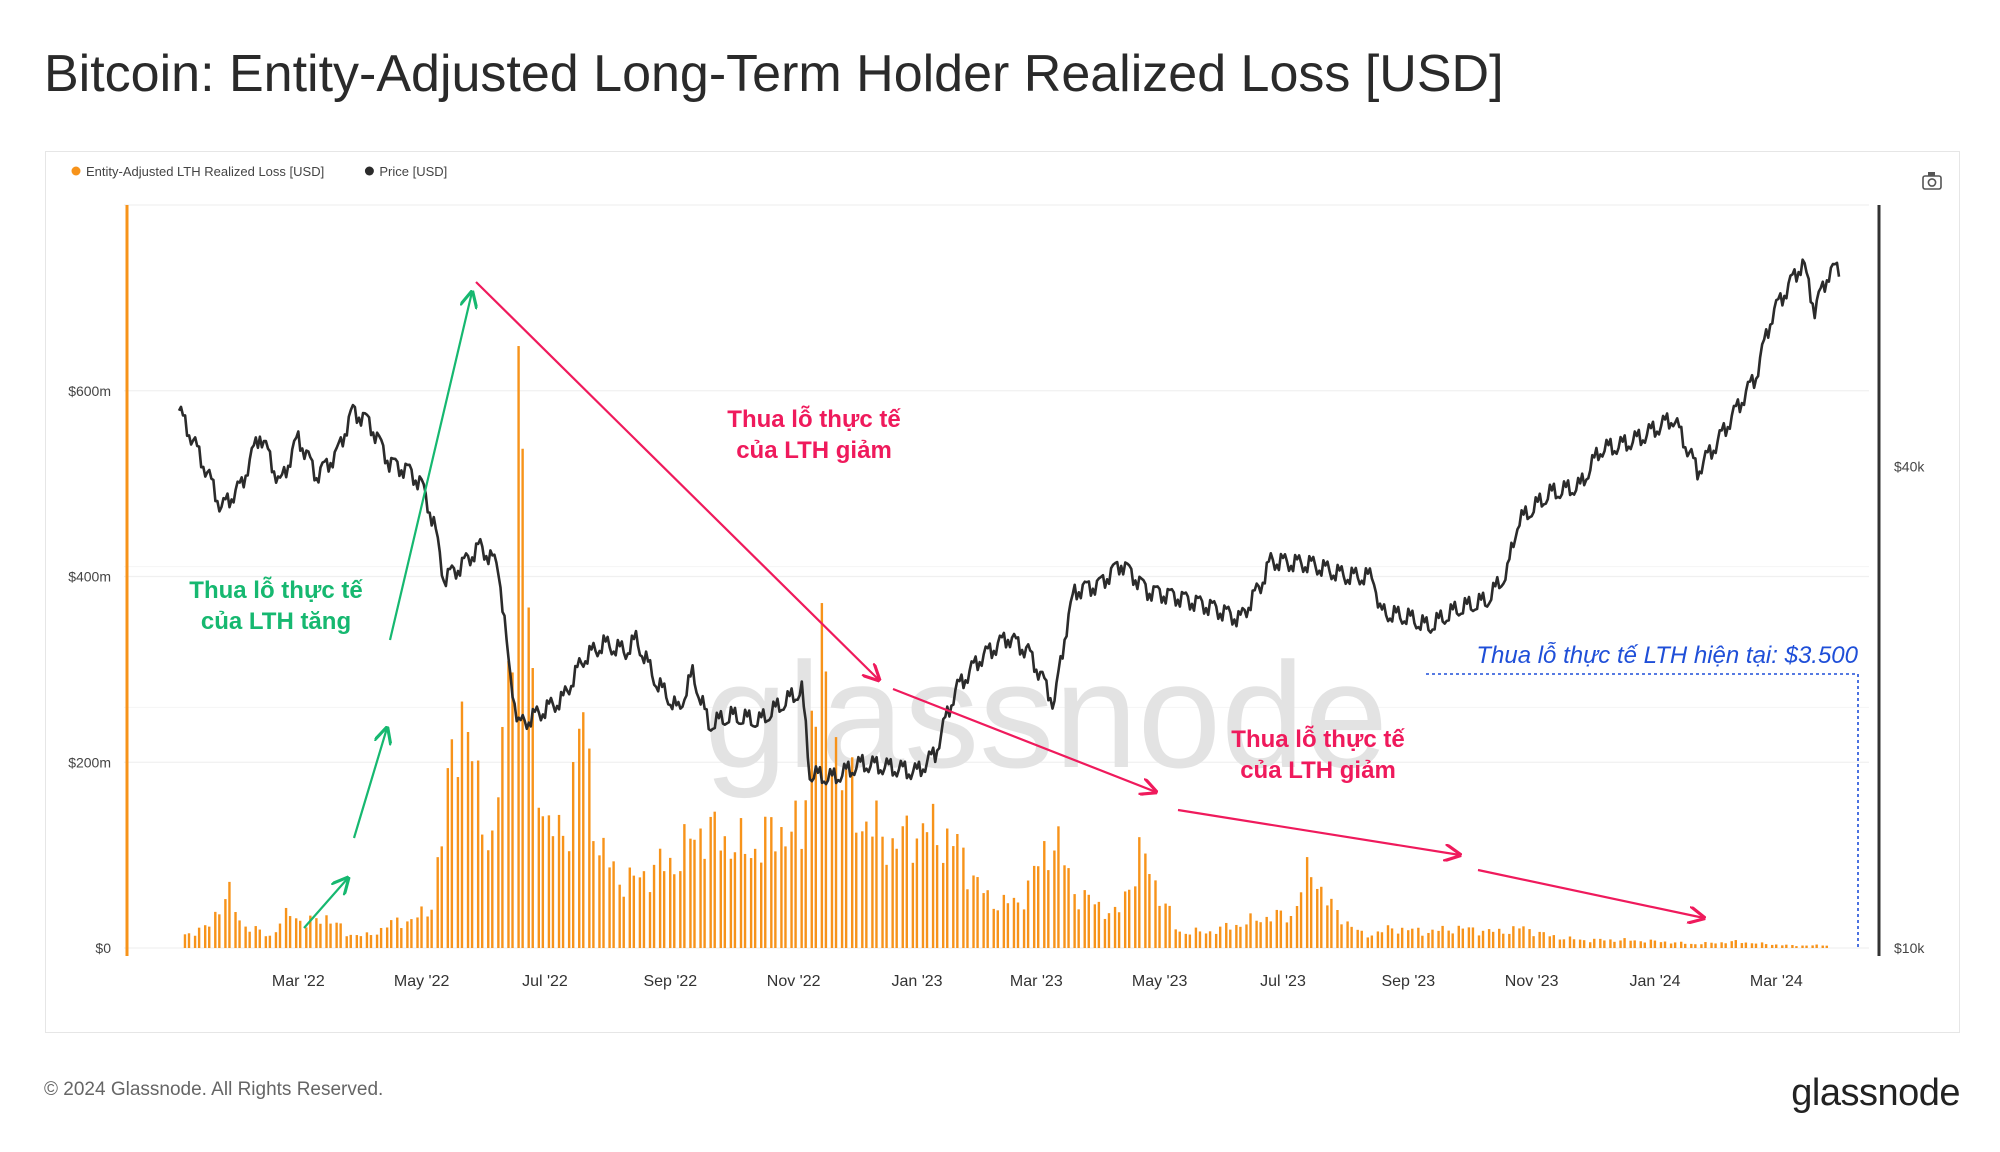  What do you see at coordinates (276, 621) in the screenshot?
I see `annotation-0-line-1: của LTH tăng` at bounding box center [276, 621].